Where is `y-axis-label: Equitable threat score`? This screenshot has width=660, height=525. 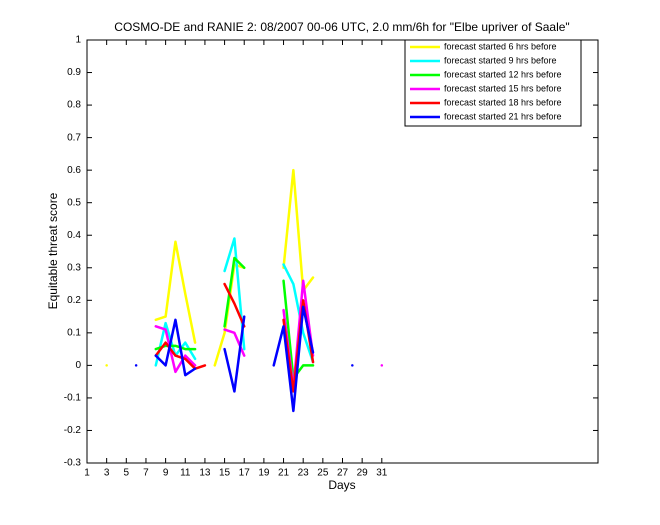 y-axis-label: Equitable threat score is located at coordinates (53, 250).